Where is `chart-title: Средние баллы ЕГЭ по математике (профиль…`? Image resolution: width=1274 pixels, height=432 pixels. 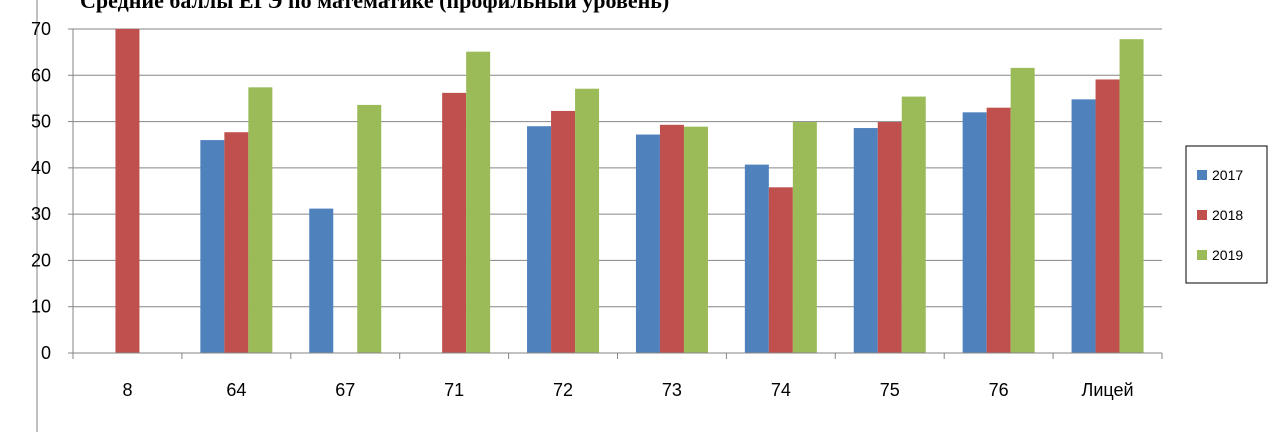
chart-title: Средние баллы ЕГЭ по математике (профиль… is located at coordinates (374, 6).